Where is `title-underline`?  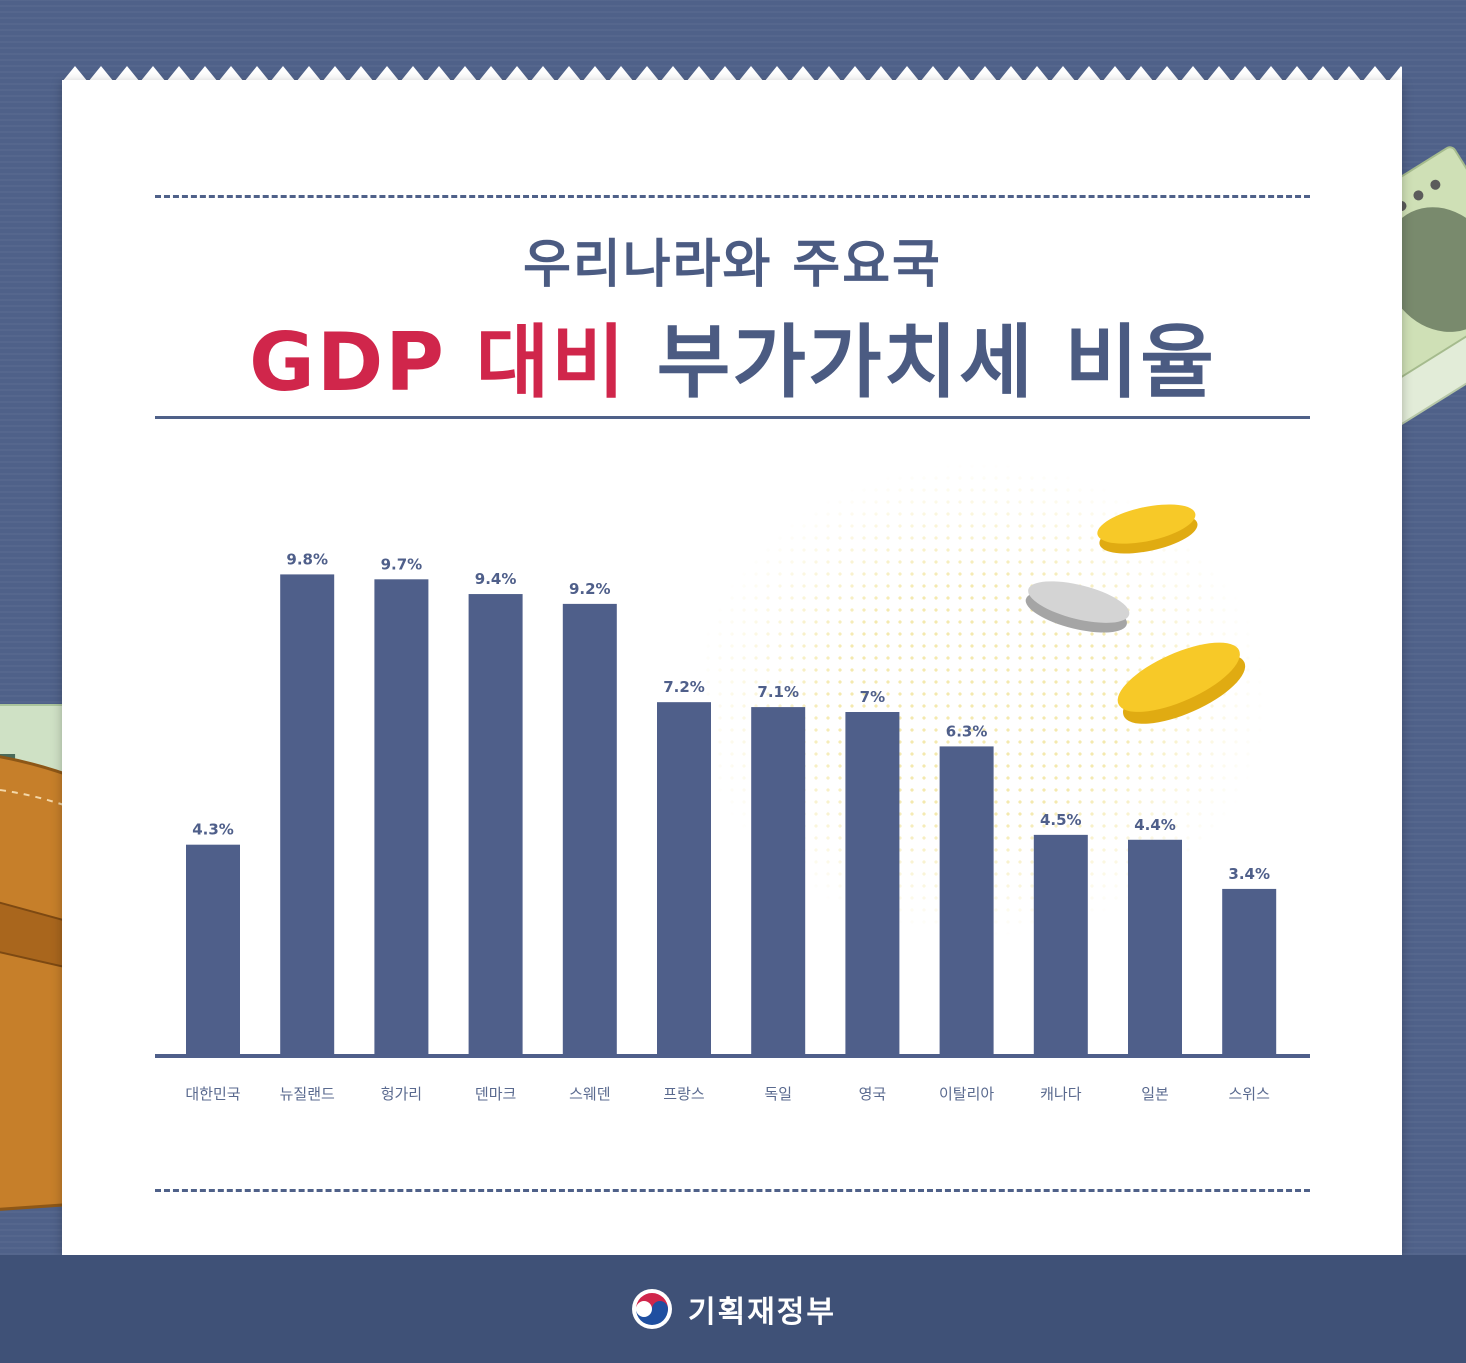
title-underline is located at coordinates (732, 417).